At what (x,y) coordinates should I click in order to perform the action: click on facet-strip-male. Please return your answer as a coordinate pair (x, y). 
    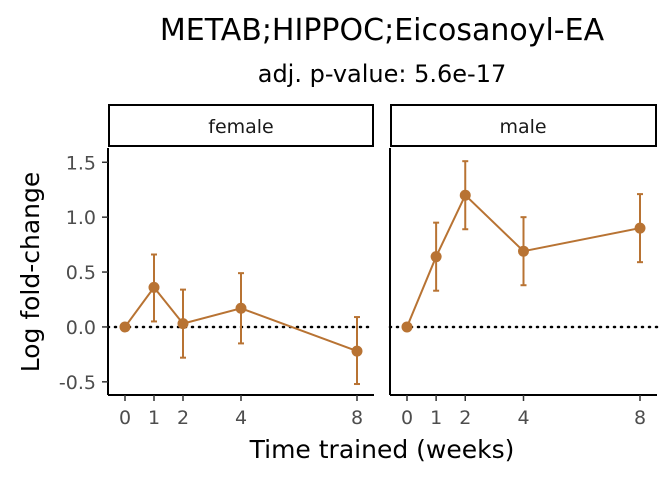
    Looking at the image, I should click on (523, 125).